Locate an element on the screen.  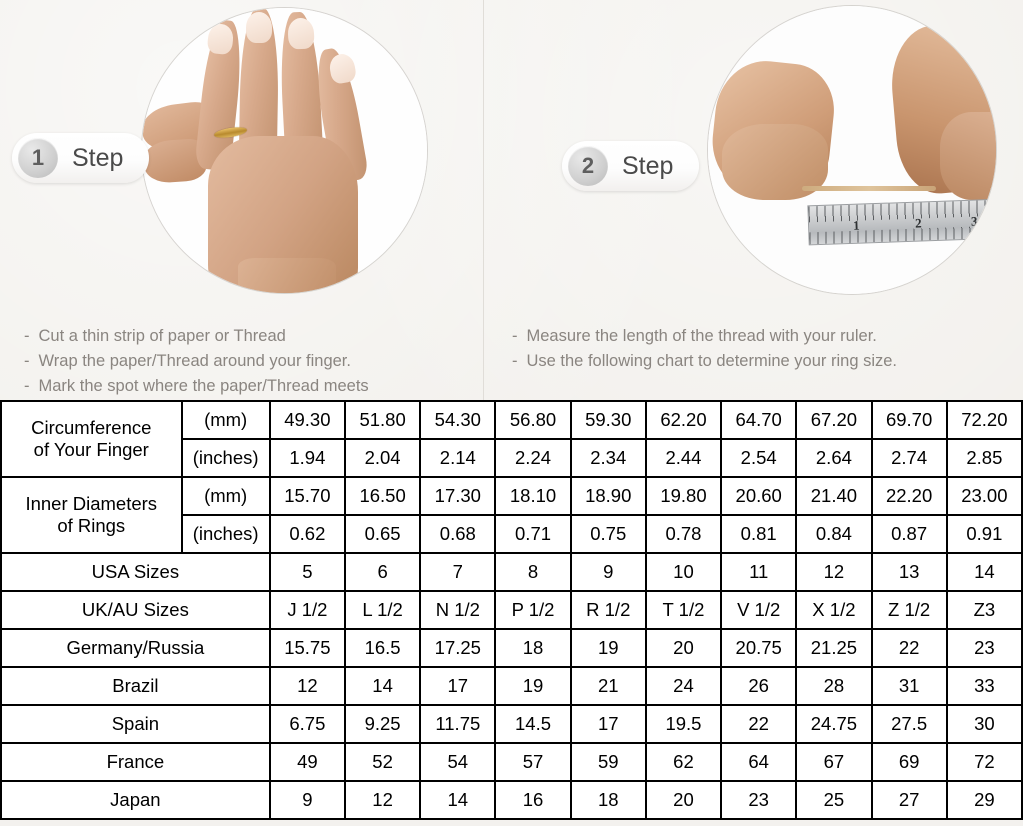
table-cell: 0.91 is located at coordinates (984, 534).